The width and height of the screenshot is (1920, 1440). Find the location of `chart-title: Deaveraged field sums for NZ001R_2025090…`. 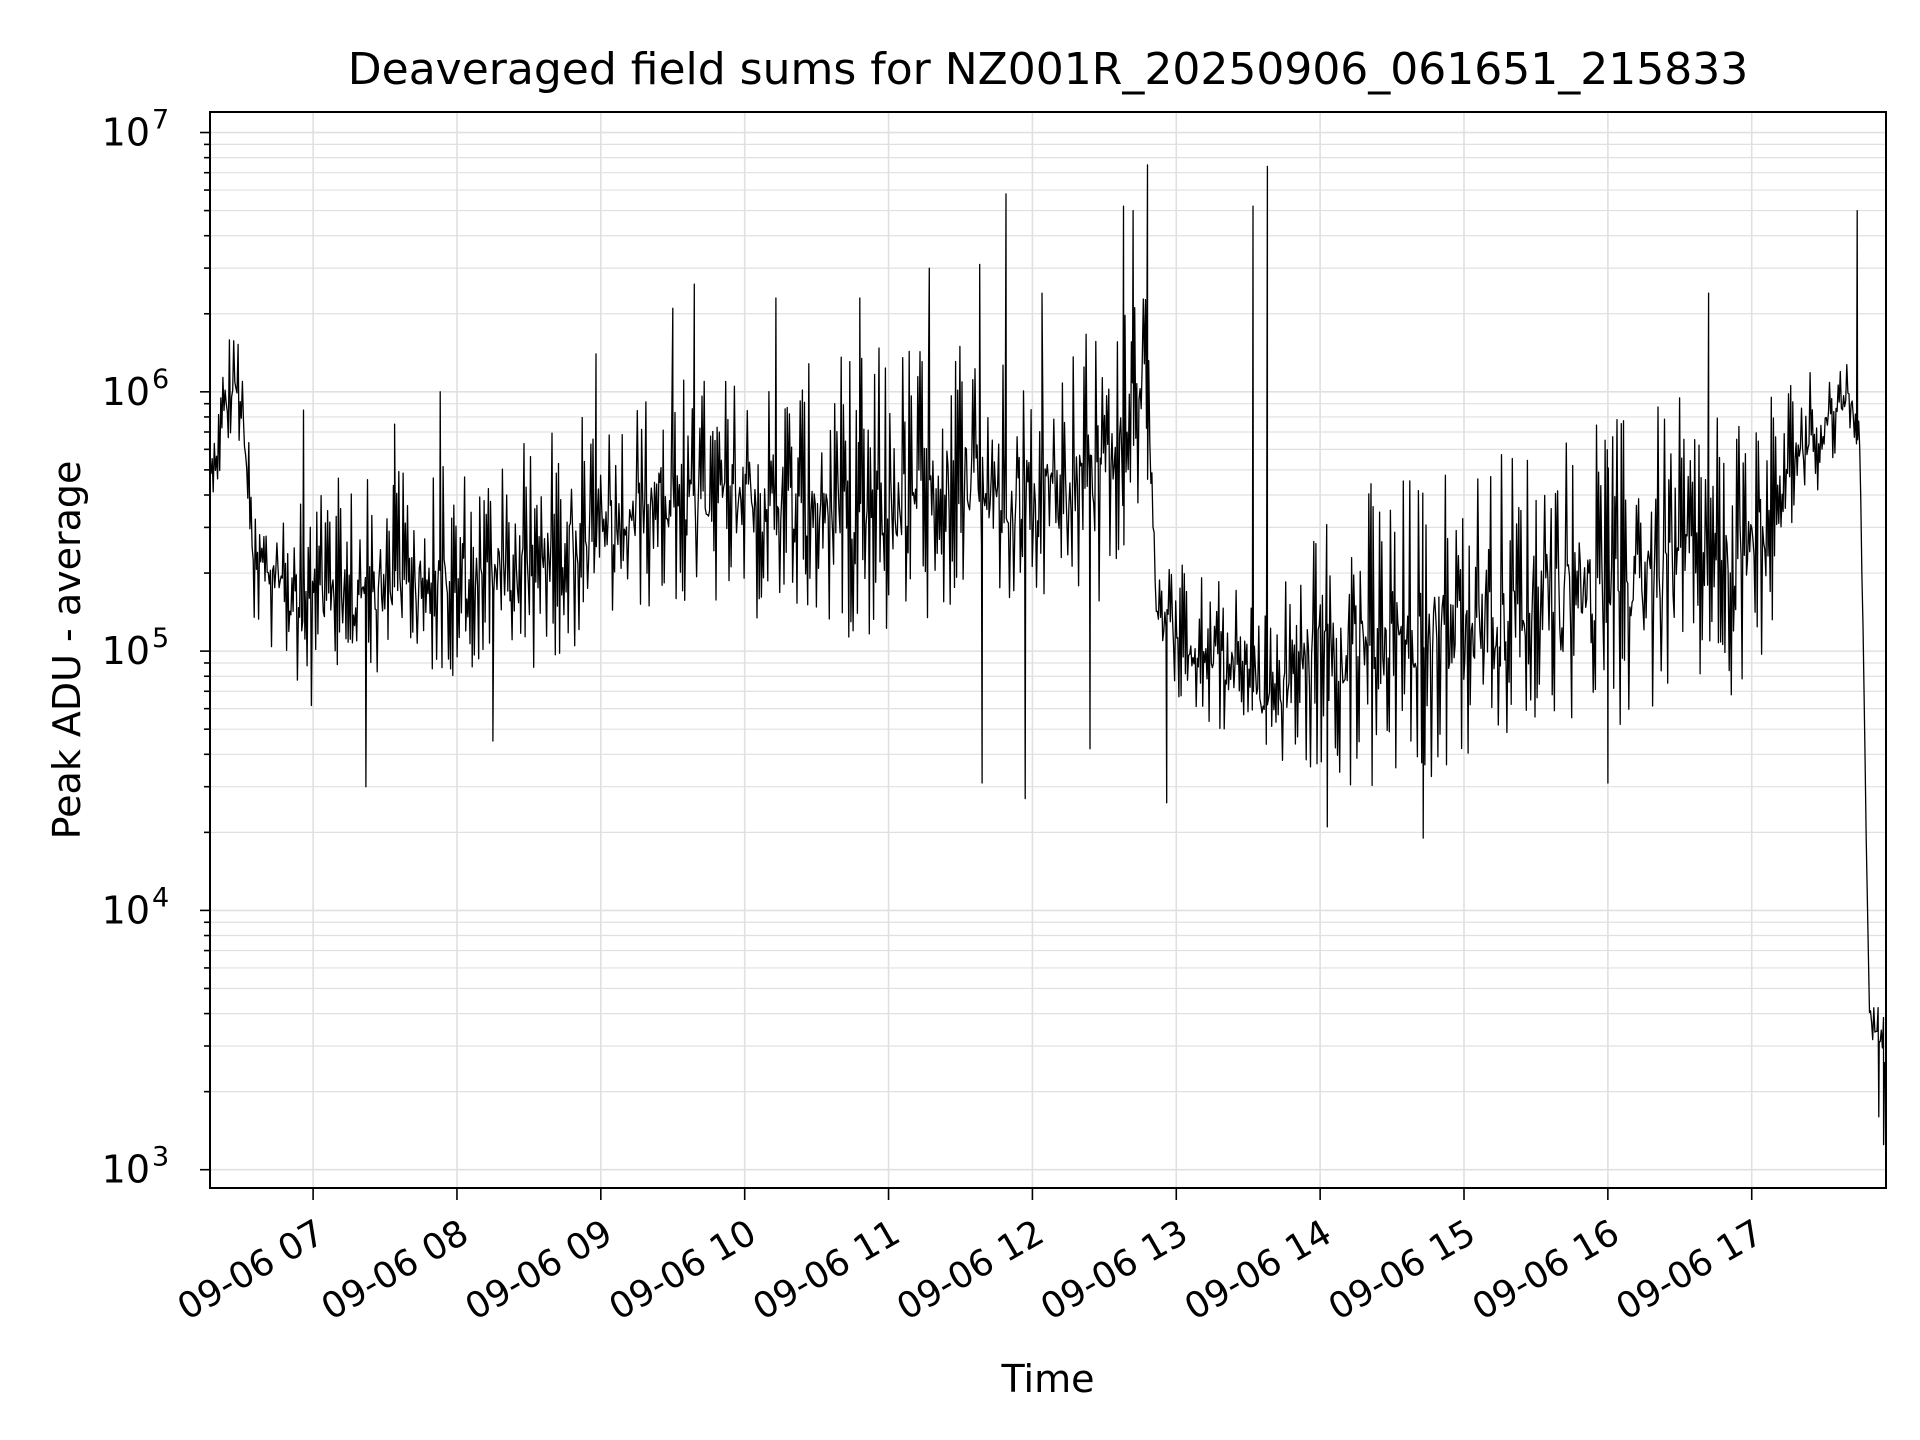

chart-title: Deaveraged field sums for NZ001R_2025090… is located at coordinates (1048, 69).